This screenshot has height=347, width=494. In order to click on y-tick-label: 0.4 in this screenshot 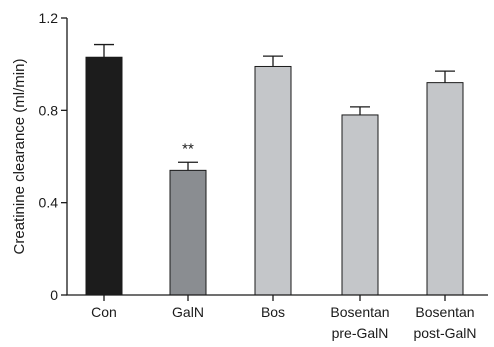, I will do `click(49, 203)`.